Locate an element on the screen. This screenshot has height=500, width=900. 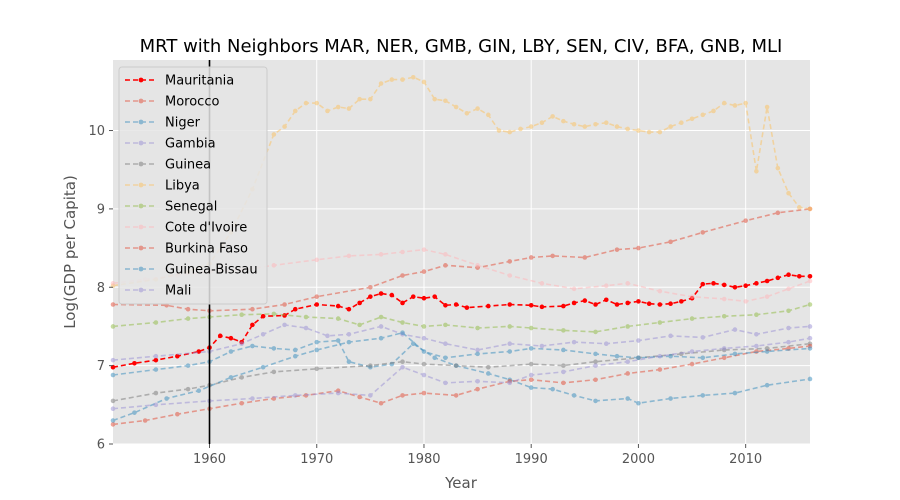
series-line is located at coordinates (461, 373).